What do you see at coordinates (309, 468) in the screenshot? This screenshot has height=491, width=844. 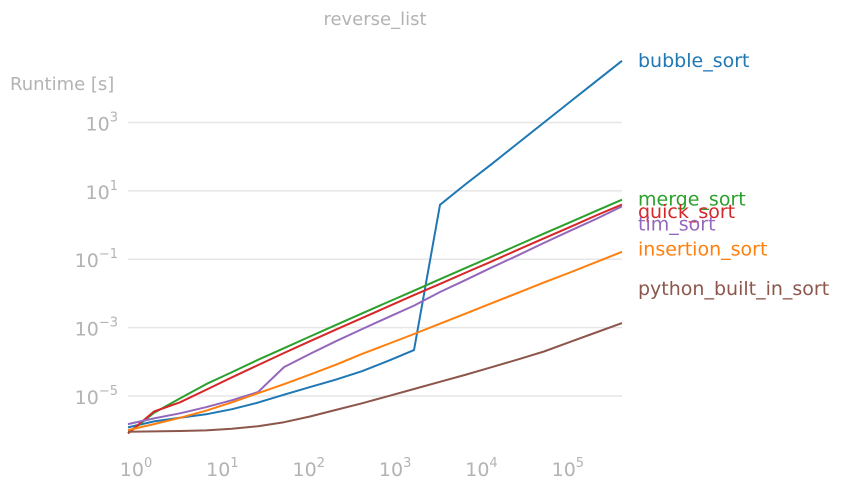 I see `x-tick-label-2: 10²` at bounding box center [309, 468].